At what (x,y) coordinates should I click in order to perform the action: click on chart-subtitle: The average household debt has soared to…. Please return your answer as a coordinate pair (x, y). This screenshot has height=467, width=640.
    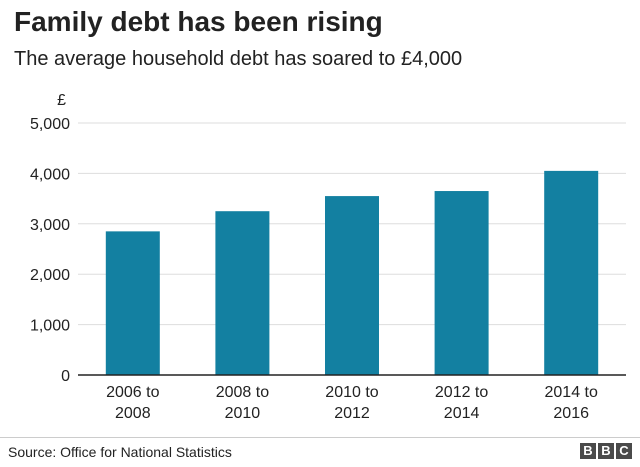
    Looking at the image, I should click on (238, 59).